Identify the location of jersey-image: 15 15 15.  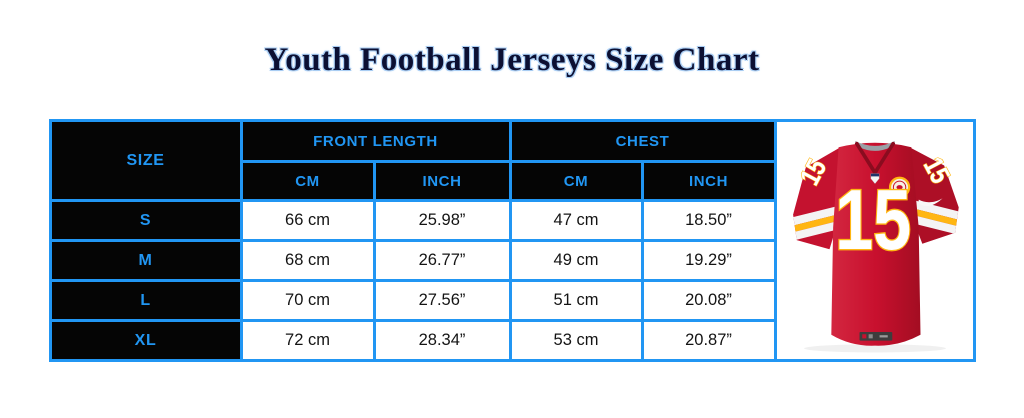
(875, 246).